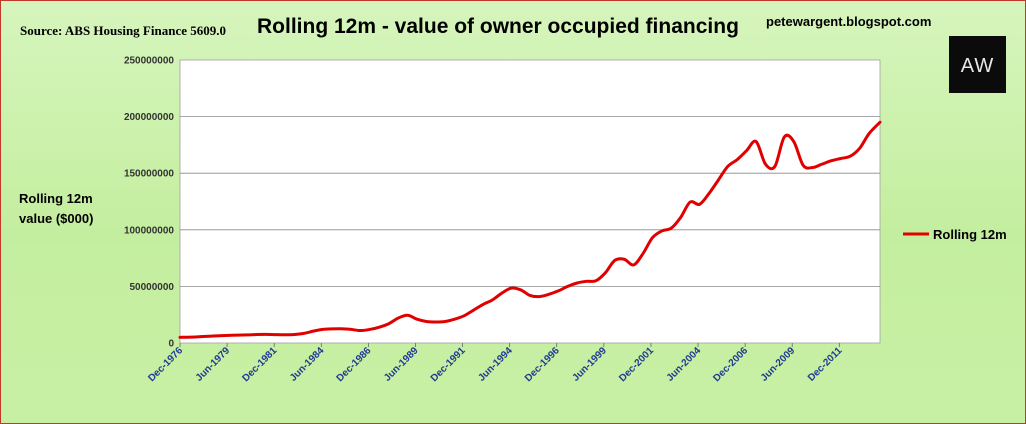  I want to click on x-tick-label: Jun-1999, so click(590, 364).